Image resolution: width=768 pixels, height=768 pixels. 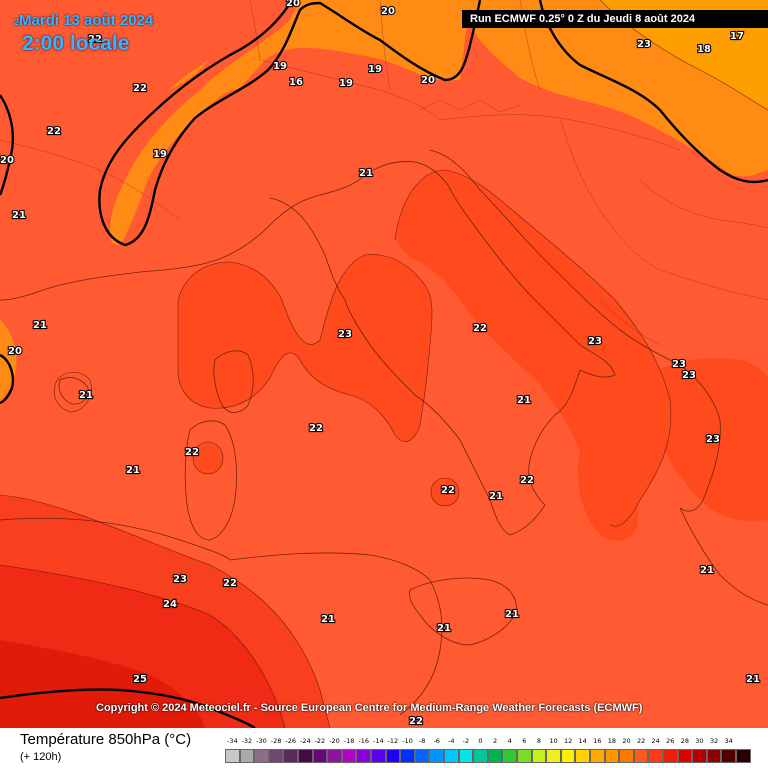 I want to click on scale-label: -16, so click(x=363, y=741).